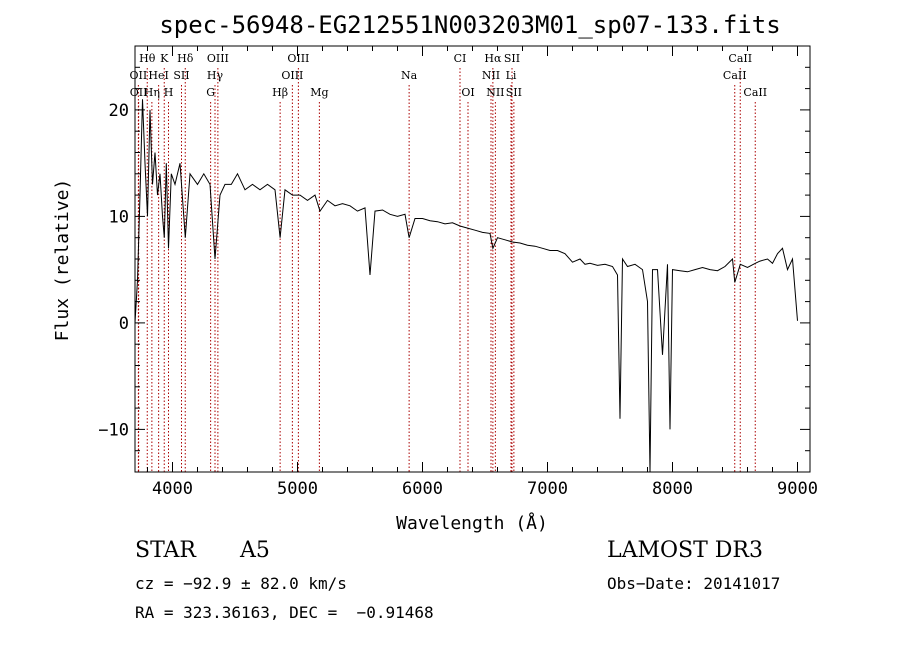 This screenshot has width=900, height=649. What do you see at coordinates (297, 489) in the screenshot?
I see `x-tick-label-5000: 5000` at bounding box center [297, 489].